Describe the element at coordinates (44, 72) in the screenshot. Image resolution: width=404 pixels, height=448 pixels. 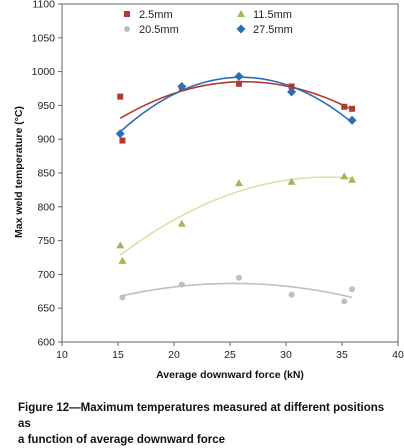
I see `y-tick-label: 1000` at that location.